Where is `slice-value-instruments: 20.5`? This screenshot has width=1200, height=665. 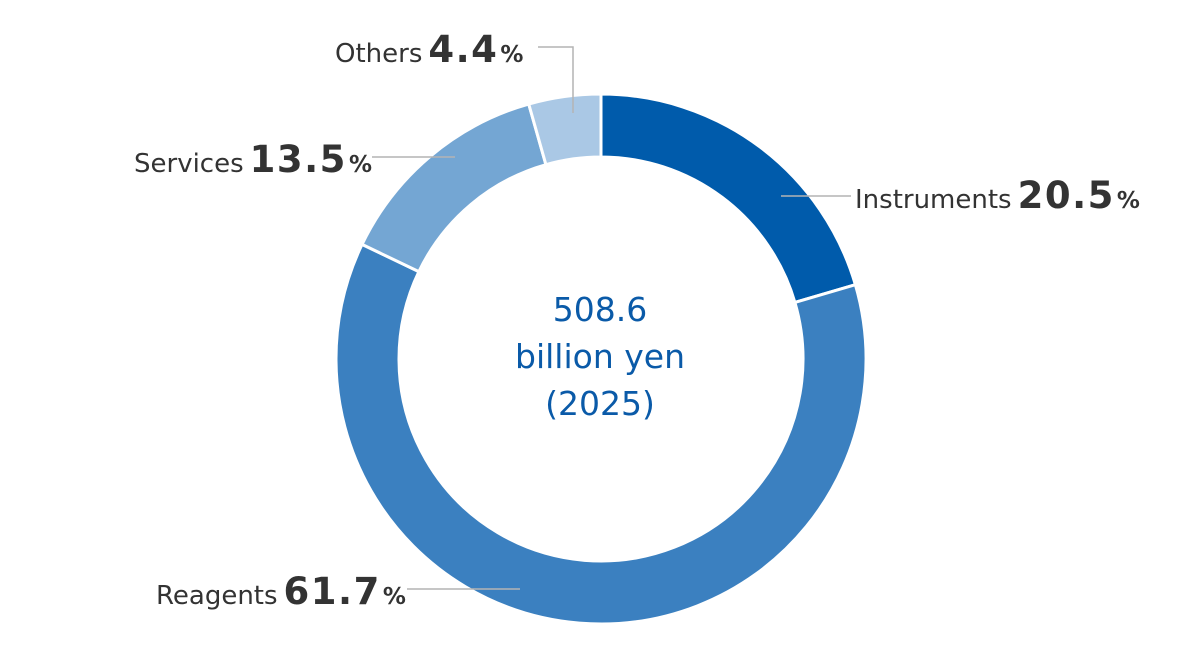
slice-value-instruments: 20.5 is located at coordinates (1066, 195).